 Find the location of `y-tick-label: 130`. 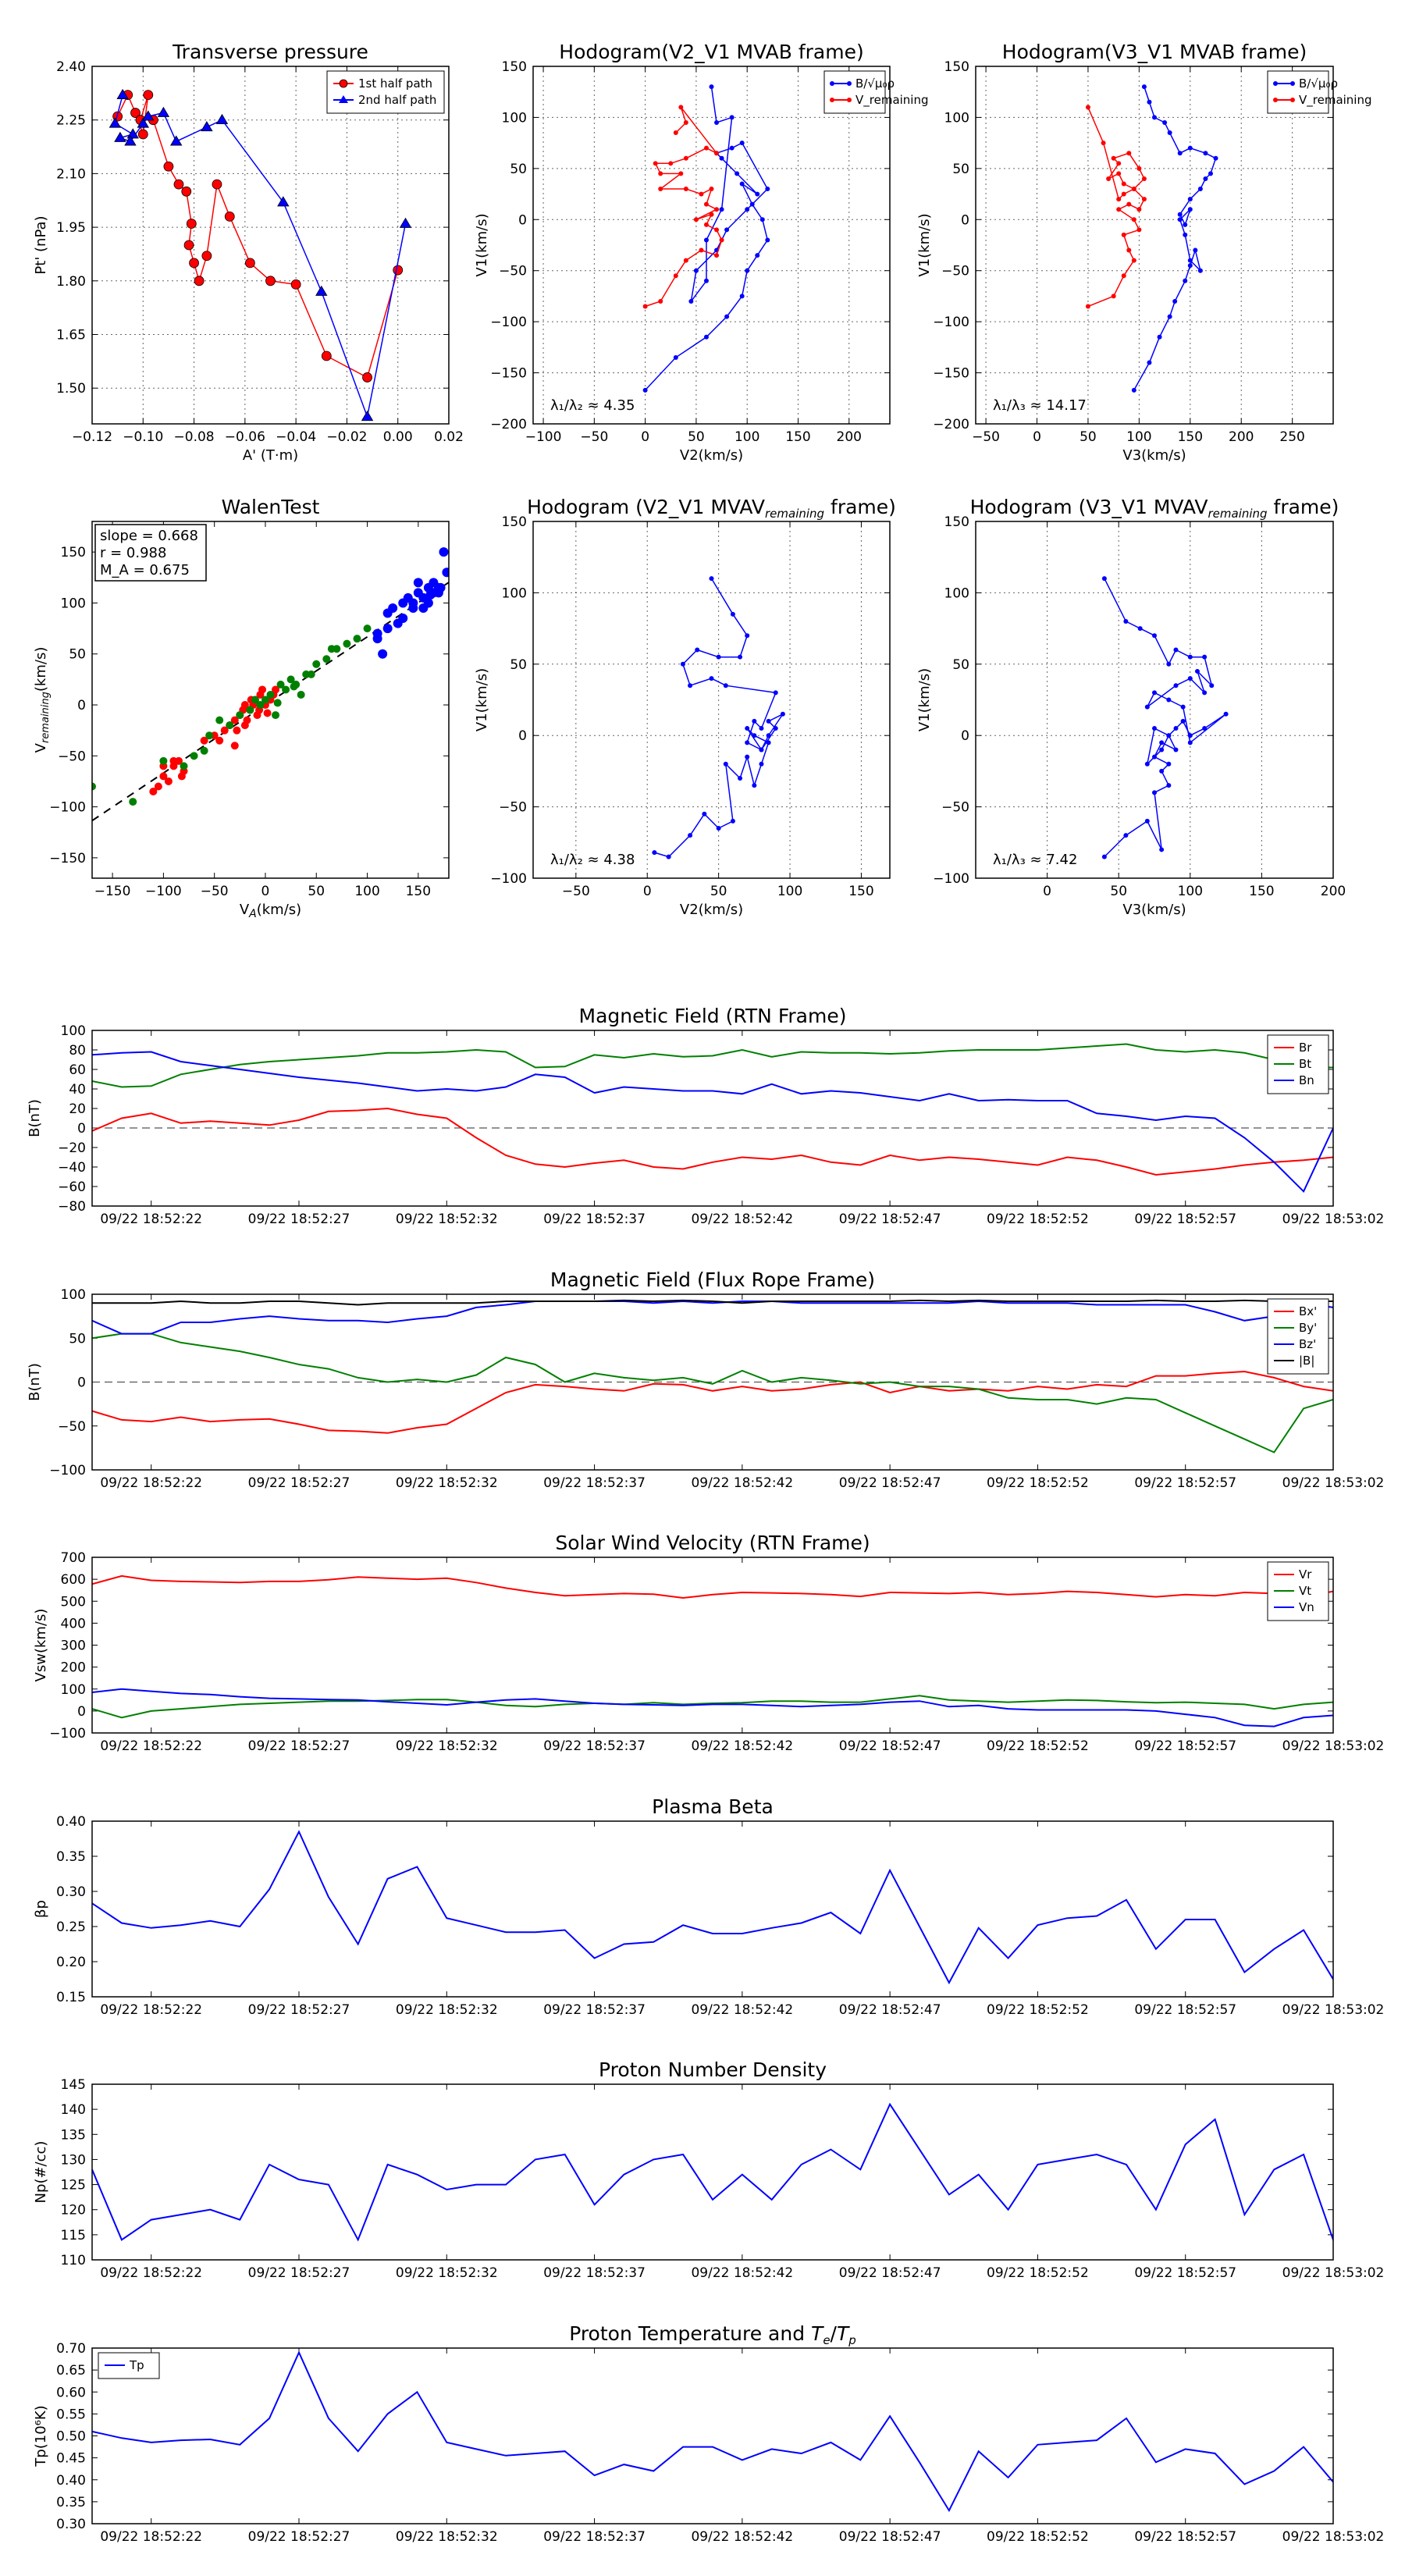

y-tick-label: 130 is located at coordinates (73, 2160).